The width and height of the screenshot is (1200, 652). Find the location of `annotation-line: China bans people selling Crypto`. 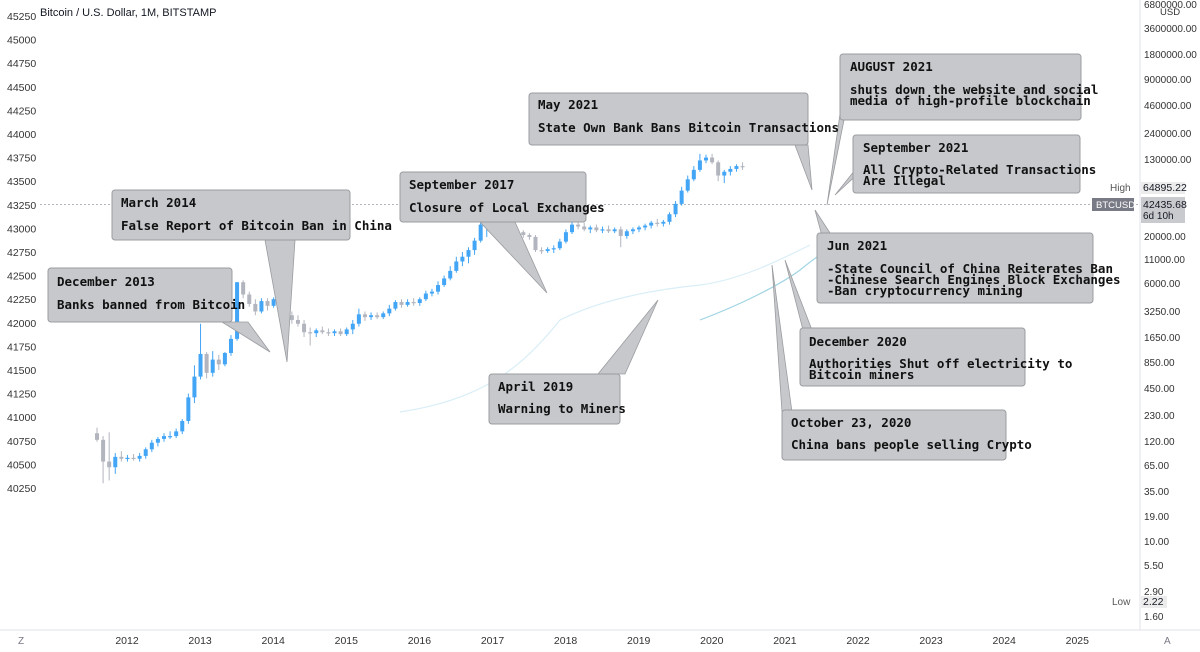

annotation-line: China bans people selling Crypto is located at coordinates (911, 444).